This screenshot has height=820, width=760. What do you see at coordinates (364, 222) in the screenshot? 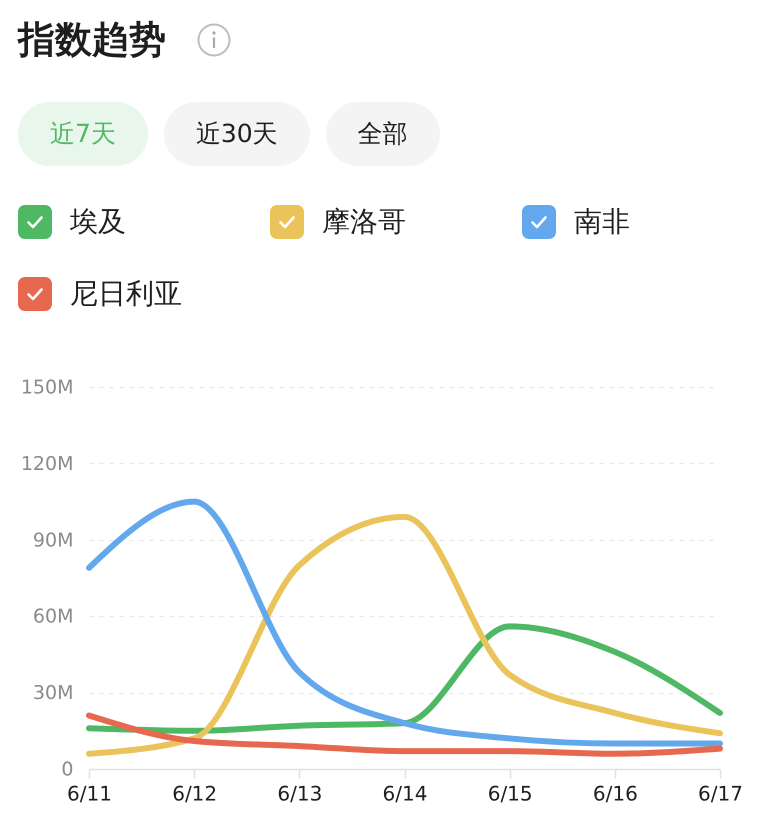
I see `legend-label: 摩洛哥` at bounding box center [364, 222].